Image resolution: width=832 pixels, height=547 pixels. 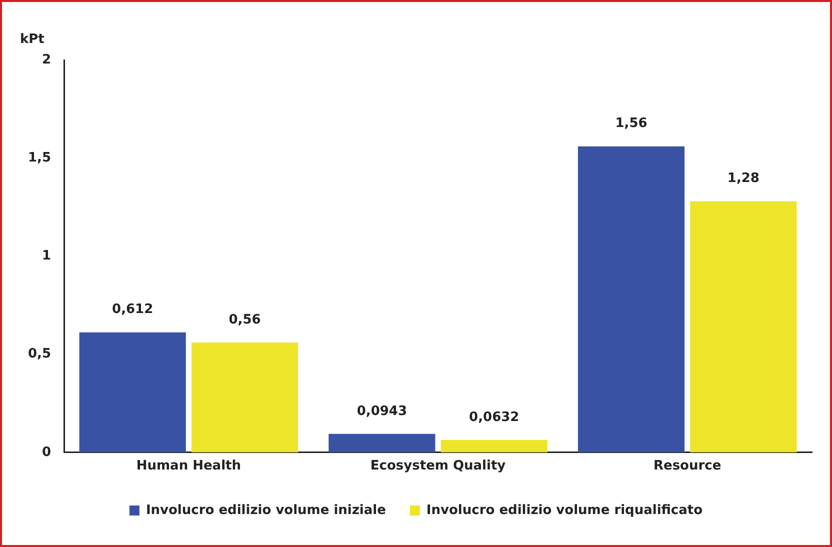 What do you see at coordinates (40, 354) in the screenshot?
I see `y-tick-label: 0,5` at bounding box center [40, 354].